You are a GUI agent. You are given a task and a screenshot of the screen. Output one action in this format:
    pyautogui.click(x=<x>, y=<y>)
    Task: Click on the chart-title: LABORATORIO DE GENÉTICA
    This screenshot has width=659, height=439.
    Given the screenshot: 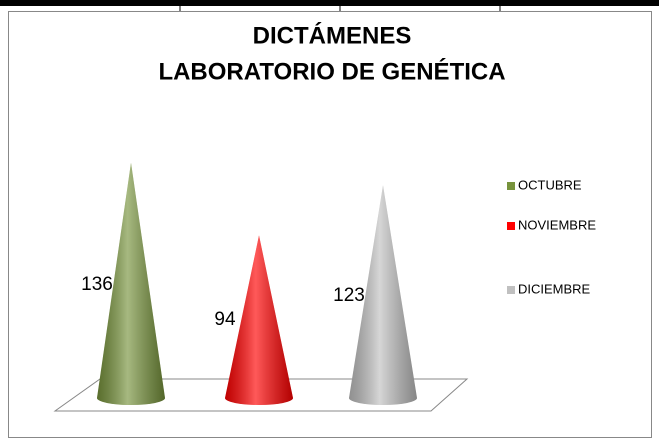 What is the action you would take?
    pyautogui.click(x=331, y=71)
    